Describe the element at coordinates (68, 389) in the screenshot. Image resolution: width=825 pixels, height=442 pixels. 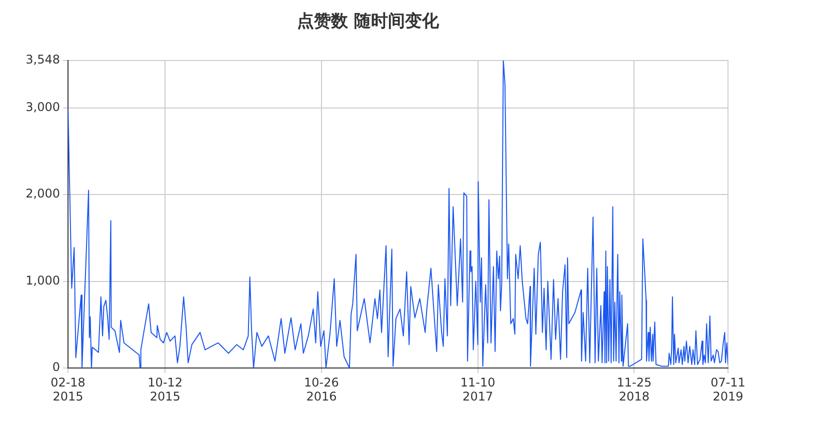
I see `x-tick-label: 02-18 2015` at that location.